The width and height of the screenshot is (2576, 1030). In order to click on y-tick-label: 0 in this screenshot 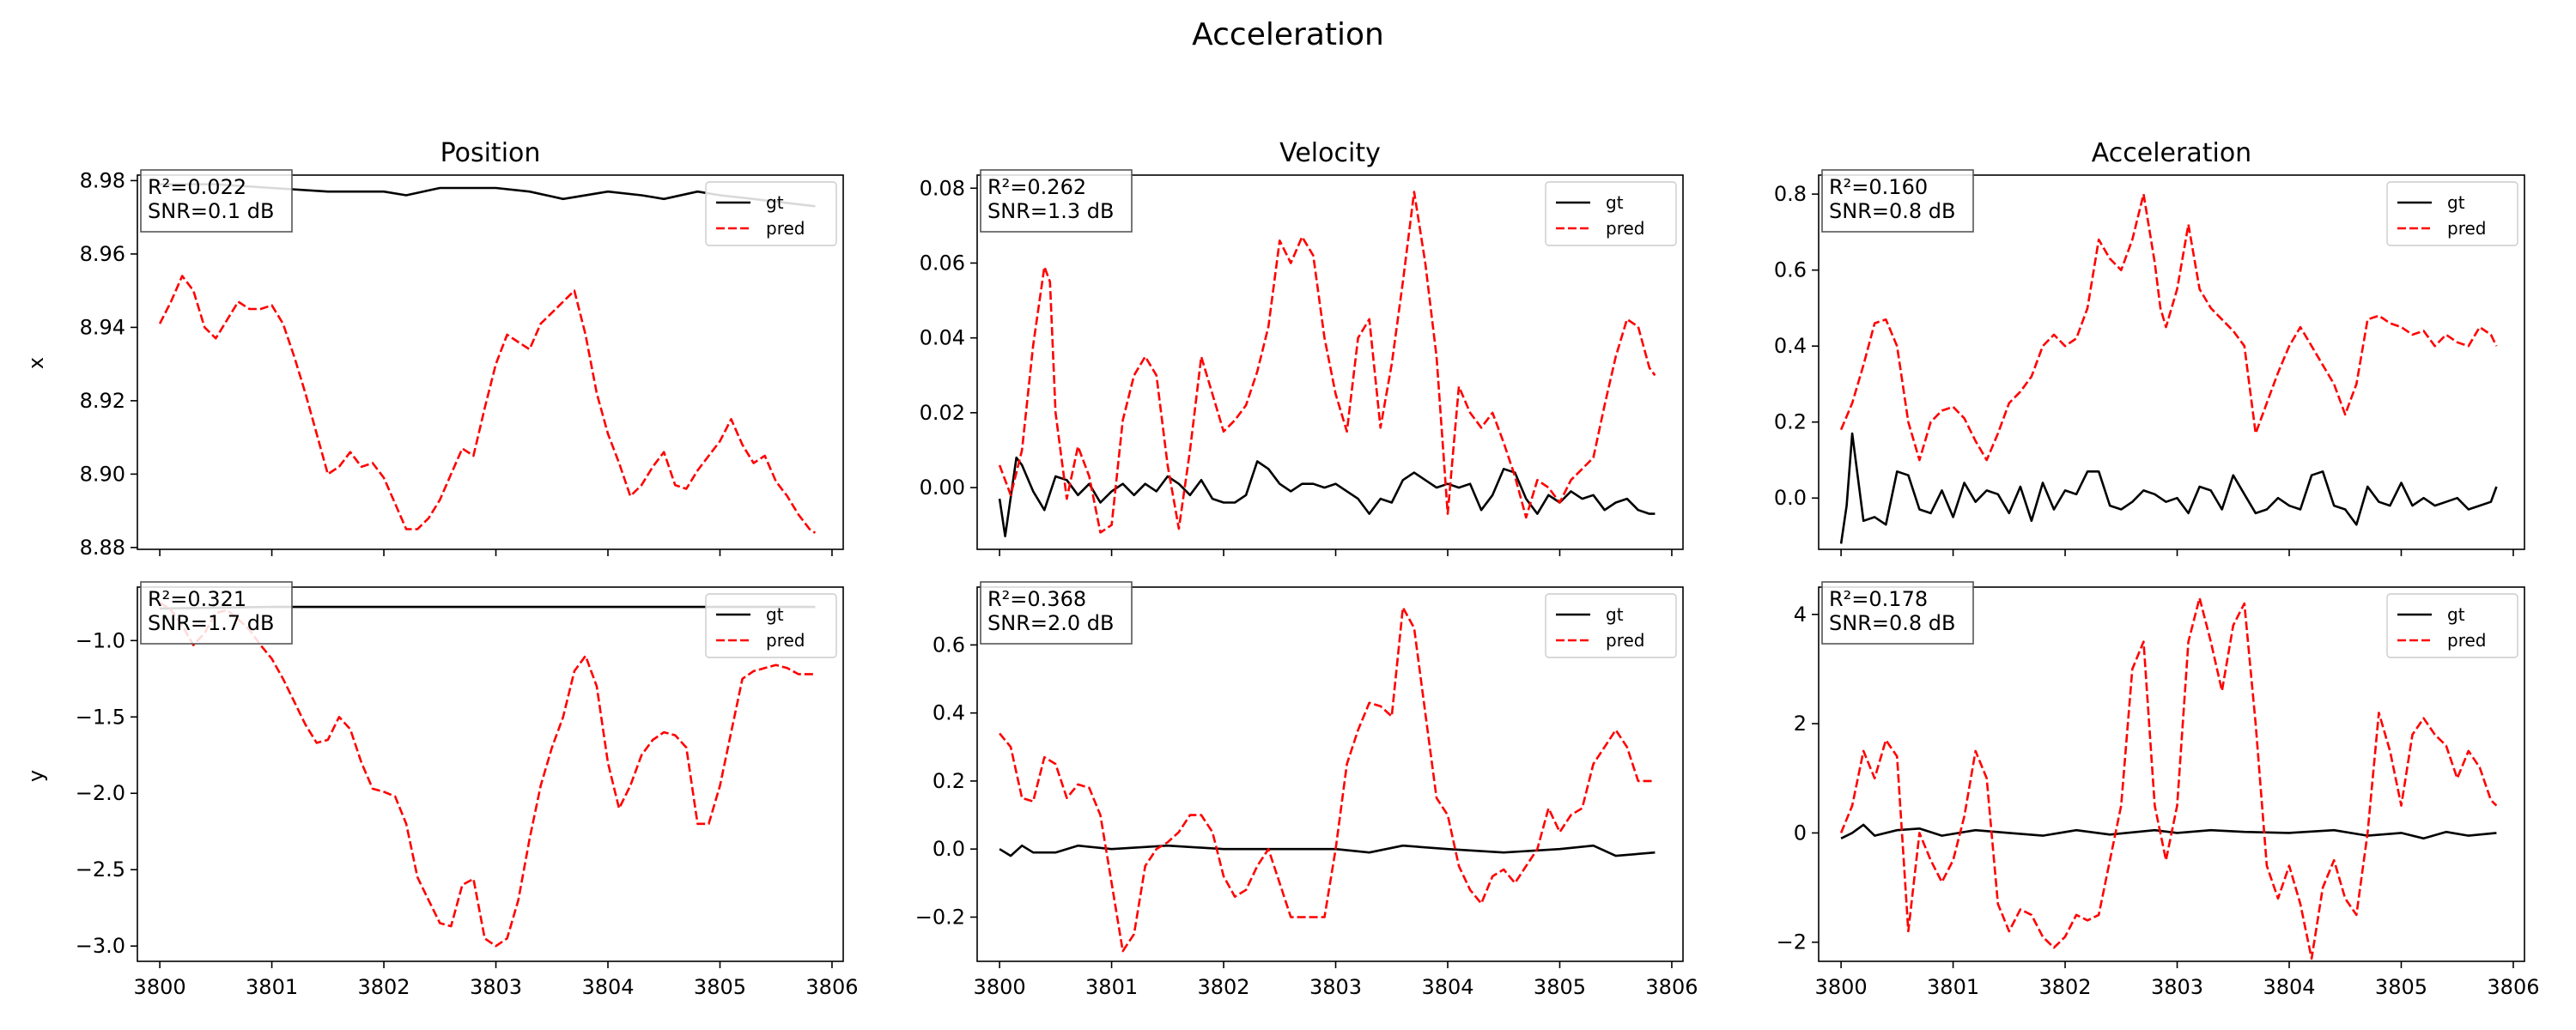, I will do `click(1800, 833)`.